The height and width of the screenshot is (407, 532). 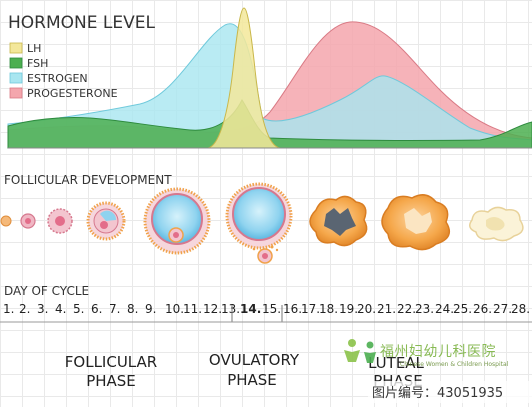 What do you see at coordinates (338, 221) in the screenshot?
I see `early-corpus-luteum` at bounding box center [338, 221].